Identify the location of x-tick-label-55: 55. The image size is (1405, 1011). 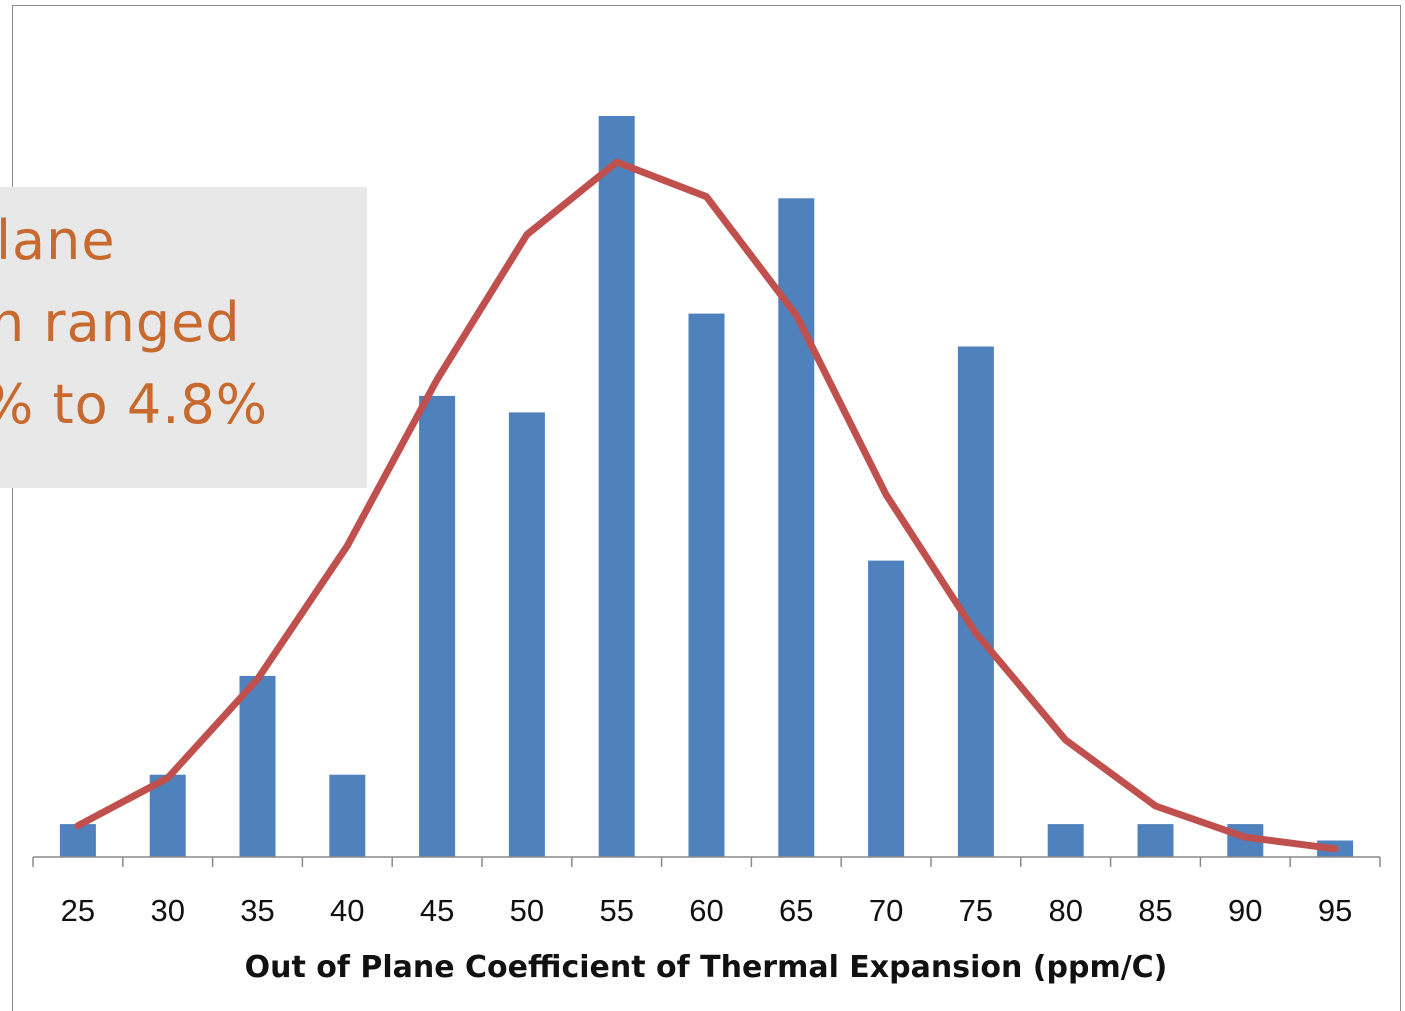
(616, 910).